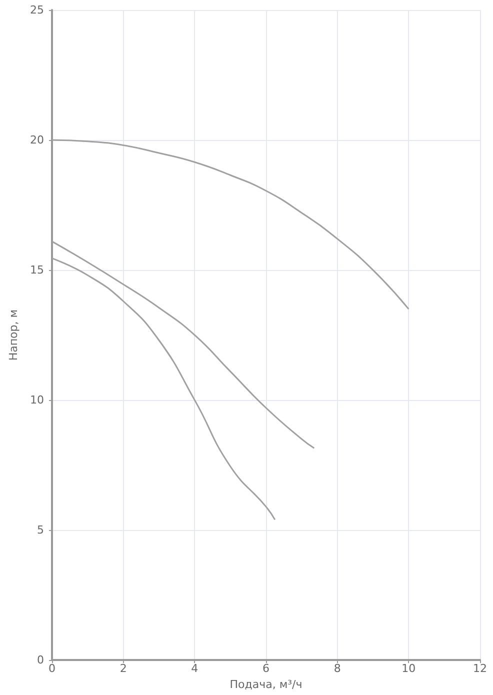 The image size is (493, 695). What do you see at coordinates (123, 669) in the screenshot?
I see `x-tick-label: 2` at bounding box center [123, 669].